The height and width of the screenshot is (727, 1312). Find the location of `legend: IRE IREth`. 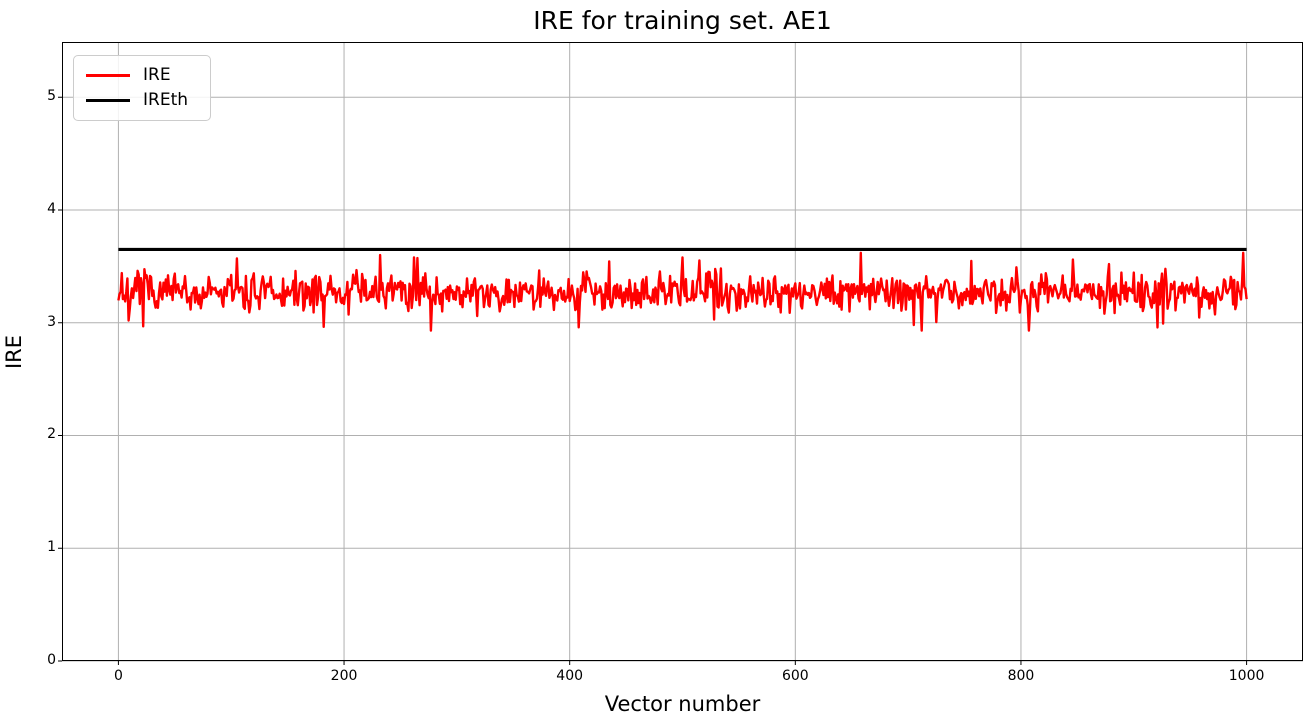

legend: IRE IREth is located at coordinates (142, 88).